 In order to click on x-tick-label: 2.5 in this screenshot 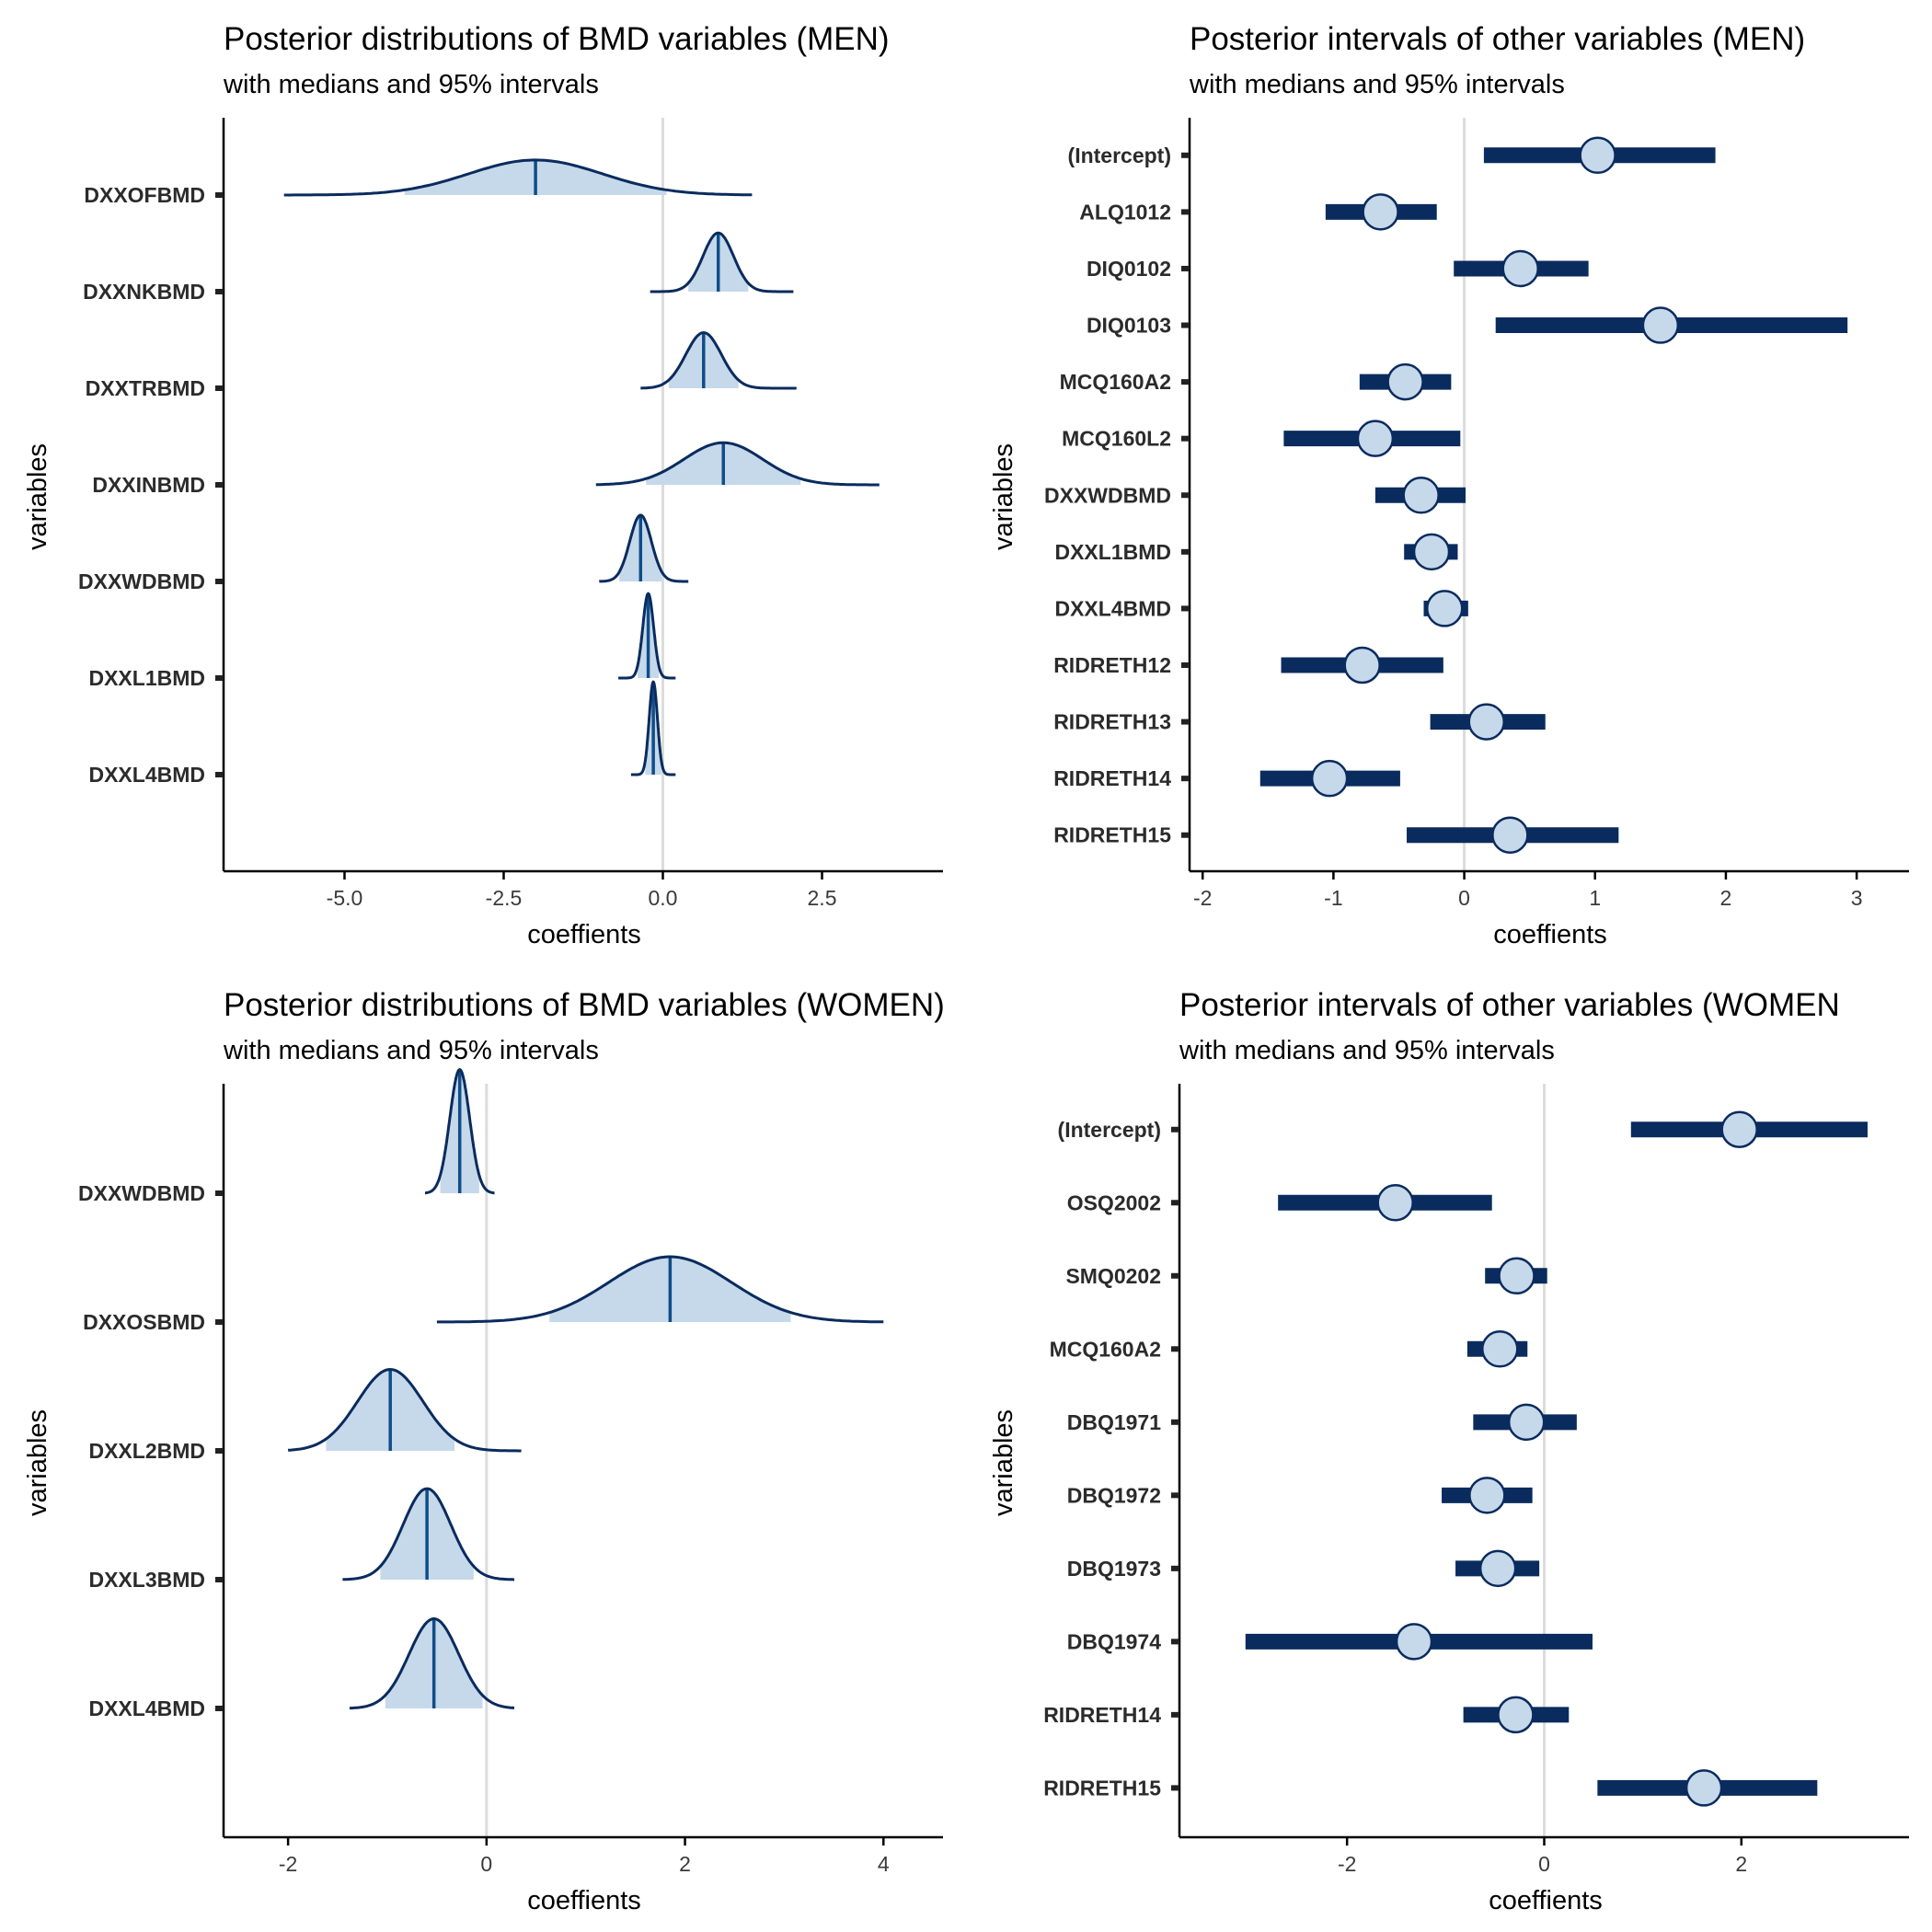, I will do `click(822, 898)`.